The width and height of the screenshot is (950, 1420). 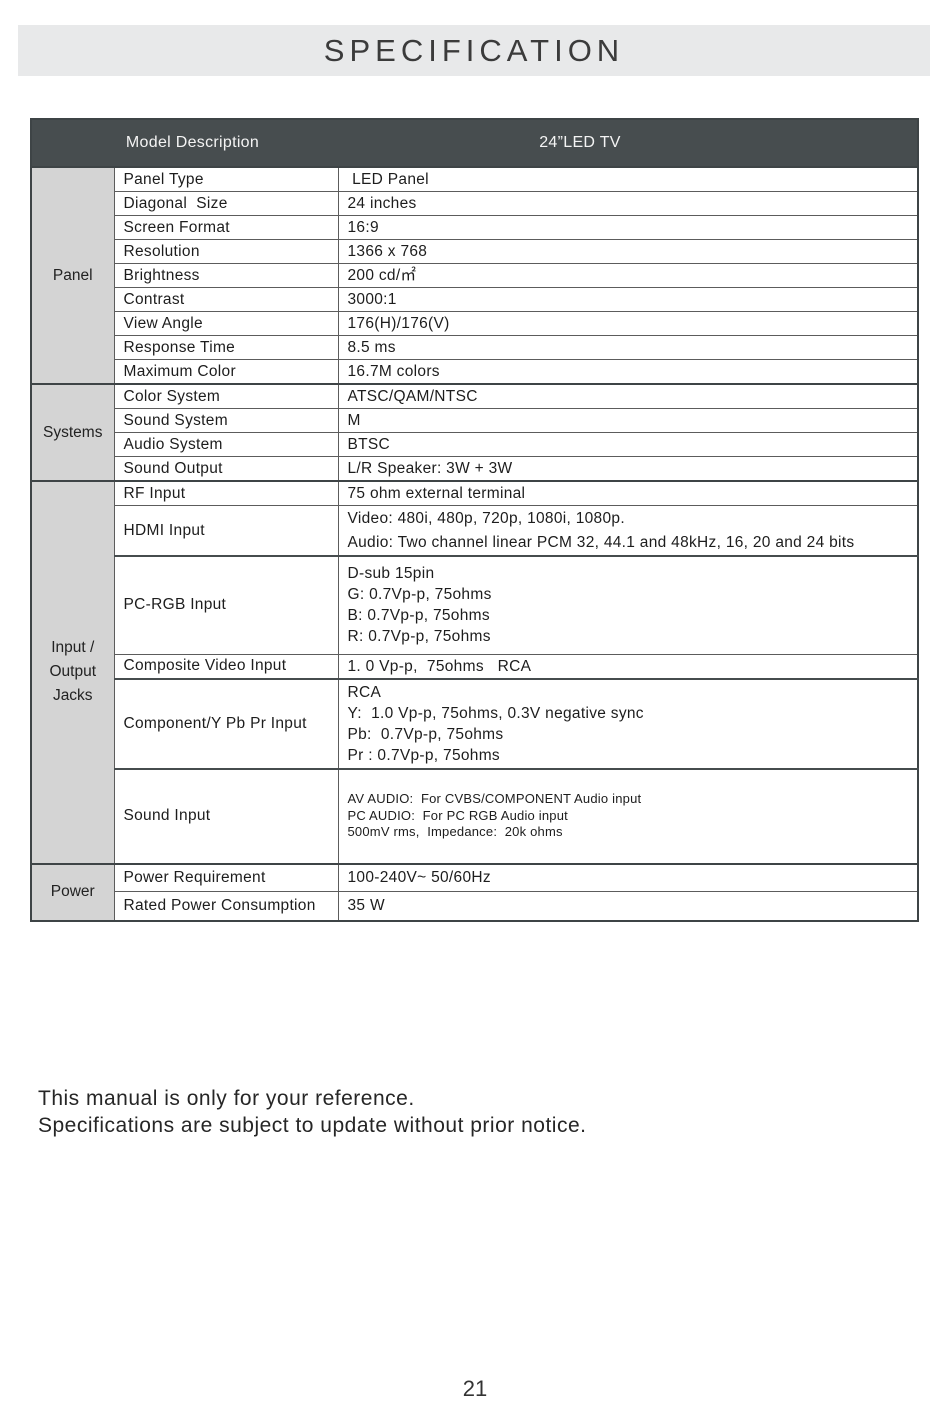 What do you see at coordinates (226, 179) in the screenshot?
I see `spec-label: Panel Type` at bounding box center [226, 179].